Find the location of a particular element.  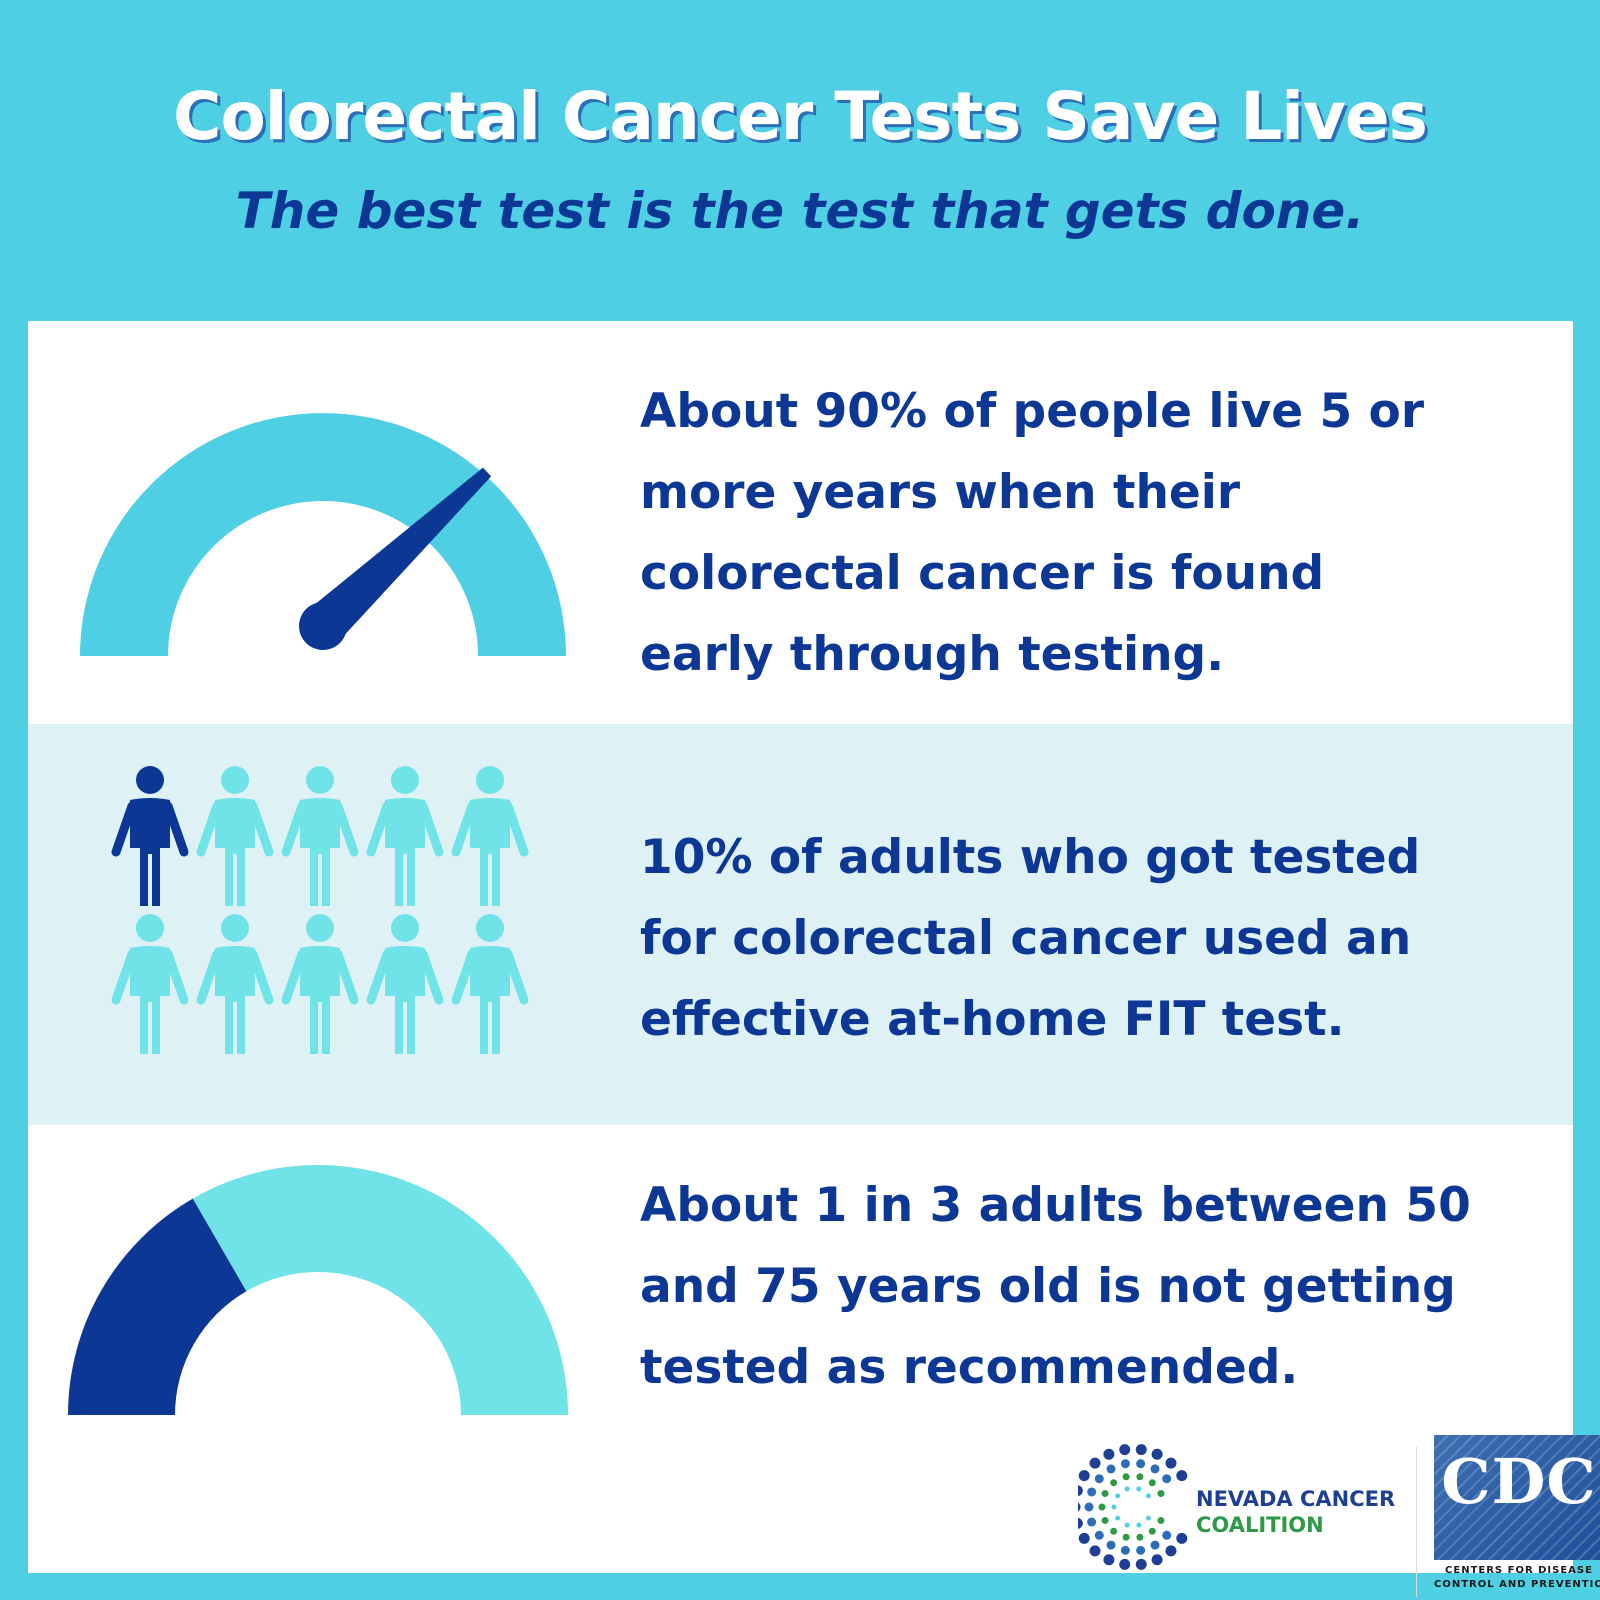

person-icon-highlighted is located at coordinates (150, 836).